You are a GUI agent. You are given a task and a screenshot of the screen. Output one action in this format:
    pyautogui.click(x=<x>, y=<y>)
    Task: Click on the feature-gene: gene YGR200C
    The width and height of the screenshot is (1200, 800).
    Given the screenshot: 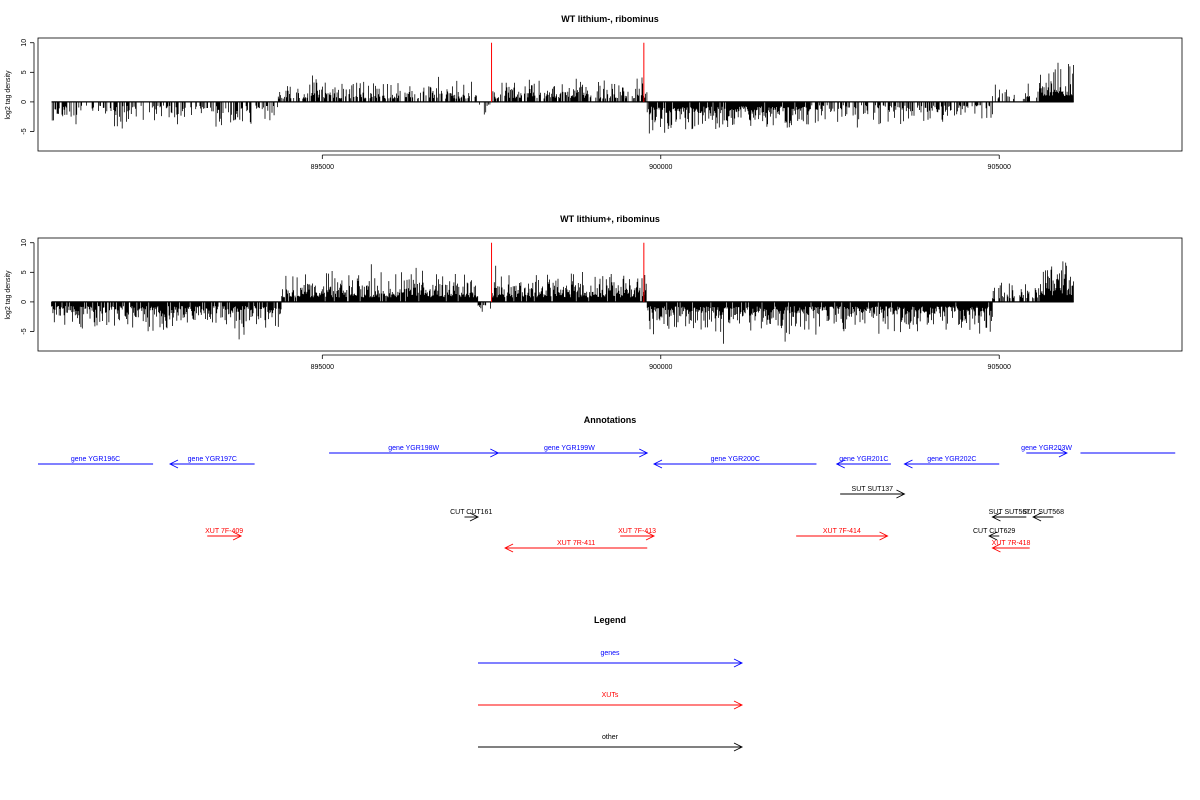 What is the action you would take?
    pyautogui.click(x=734, y=462)
    